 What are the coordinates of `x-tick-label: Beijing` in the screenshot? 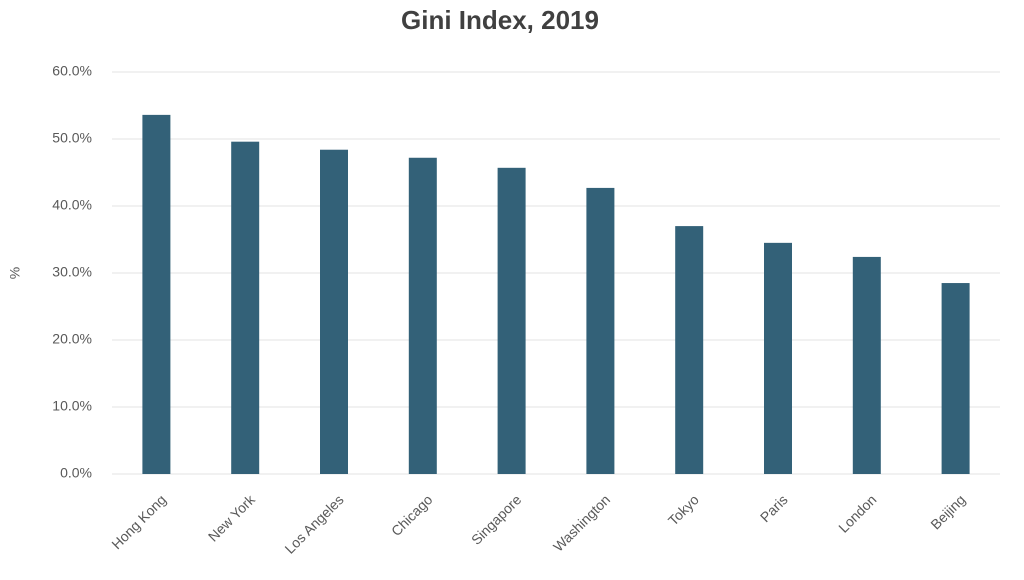 It's located at (947, 511).